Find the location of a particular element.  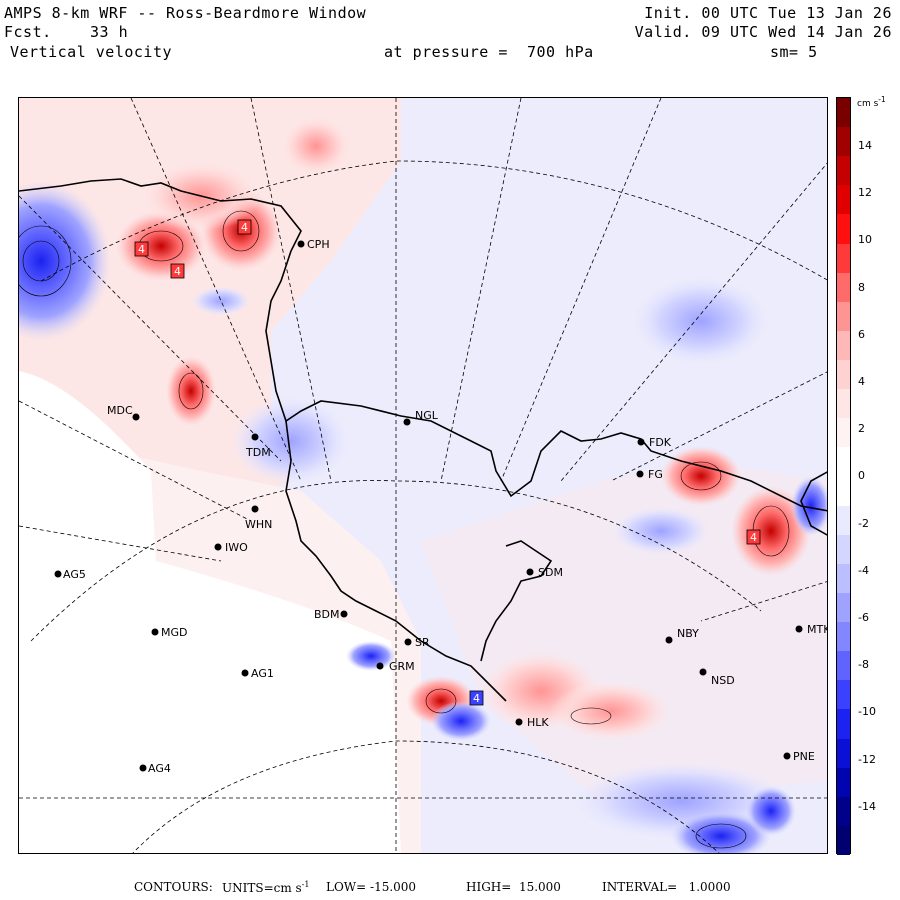

station-dot-nby is located at coordinates (669, 640).